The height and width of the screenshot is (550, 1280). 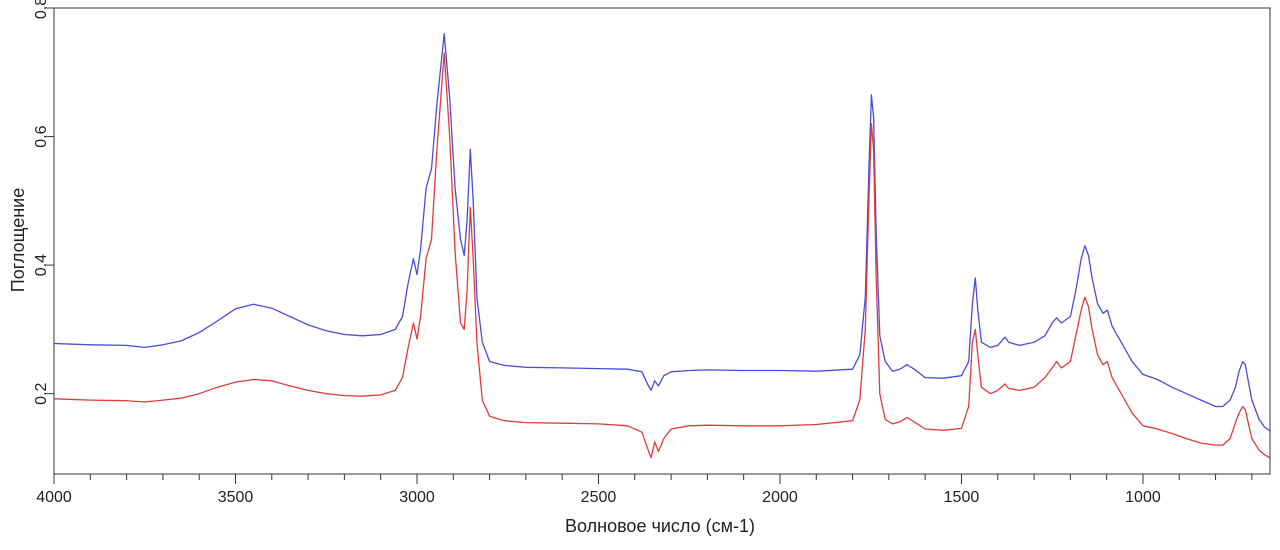 What do you see at coordinates (1143, 497) in the screenshot?
I see `x-tick-label: 1000` at bounding box center [1143, 497].